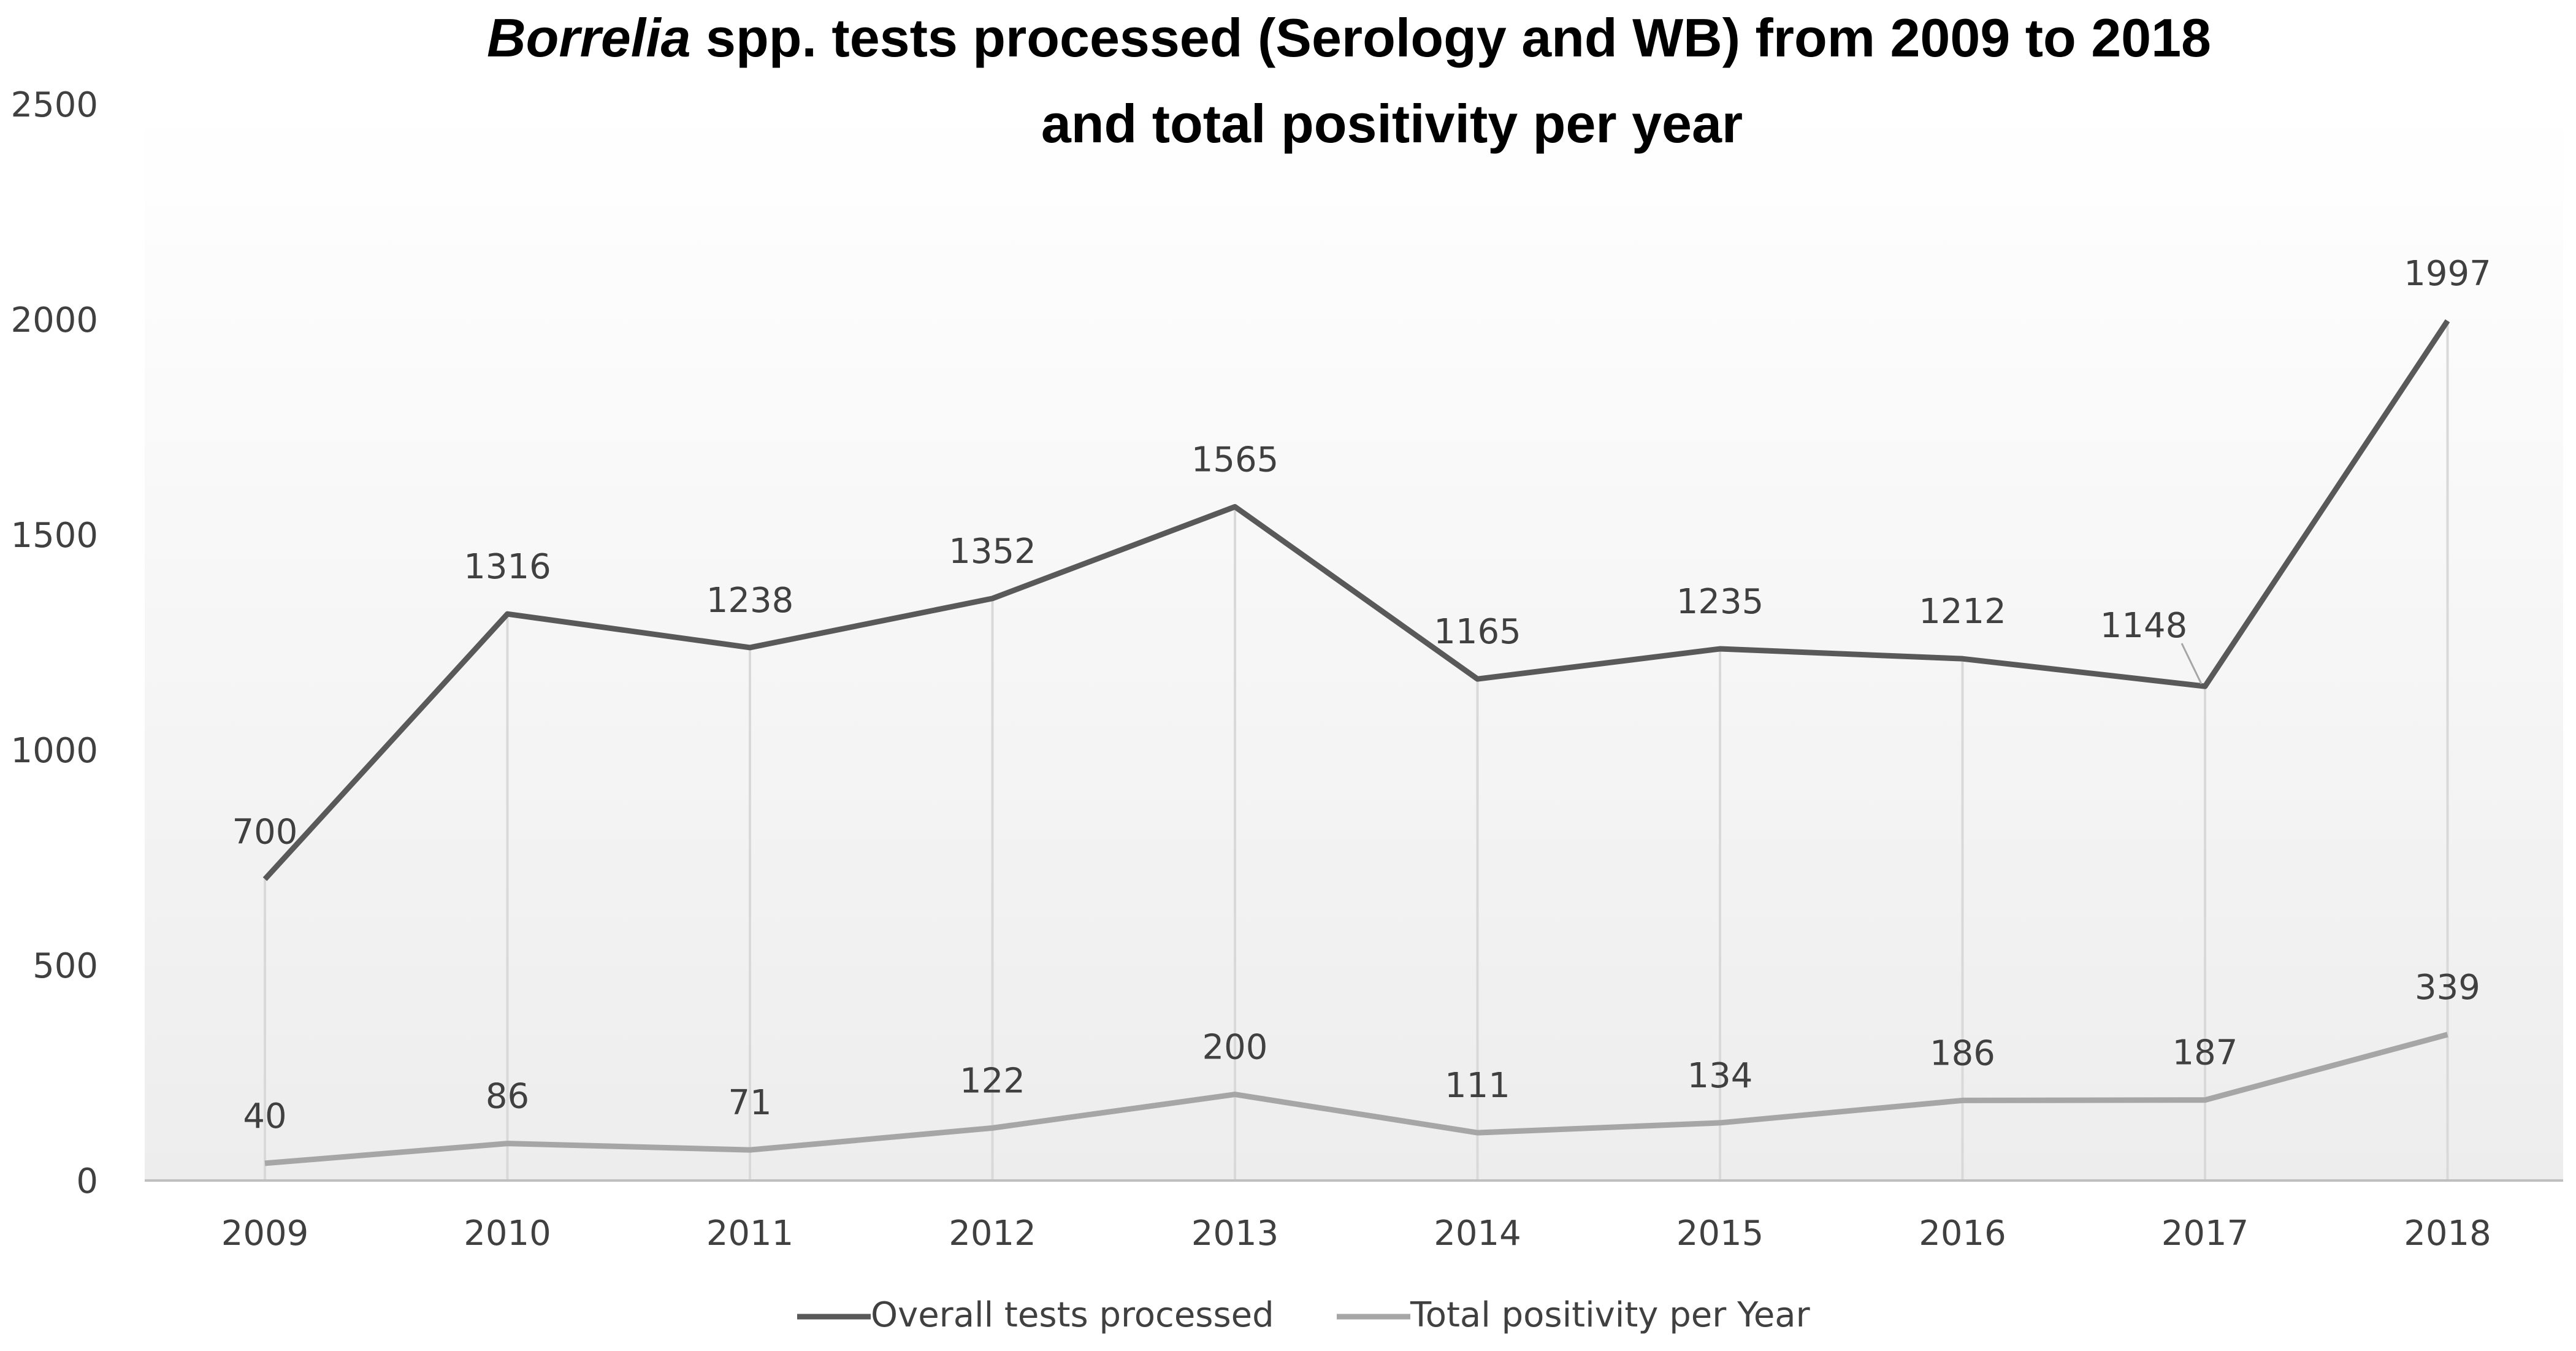 This screenshot has height=1351, width=2576. What do you see at coordinates (1720, 602) in the screenshot?
I see `data-label-overall-tests: 1235` at bounding box center [1720, 602].